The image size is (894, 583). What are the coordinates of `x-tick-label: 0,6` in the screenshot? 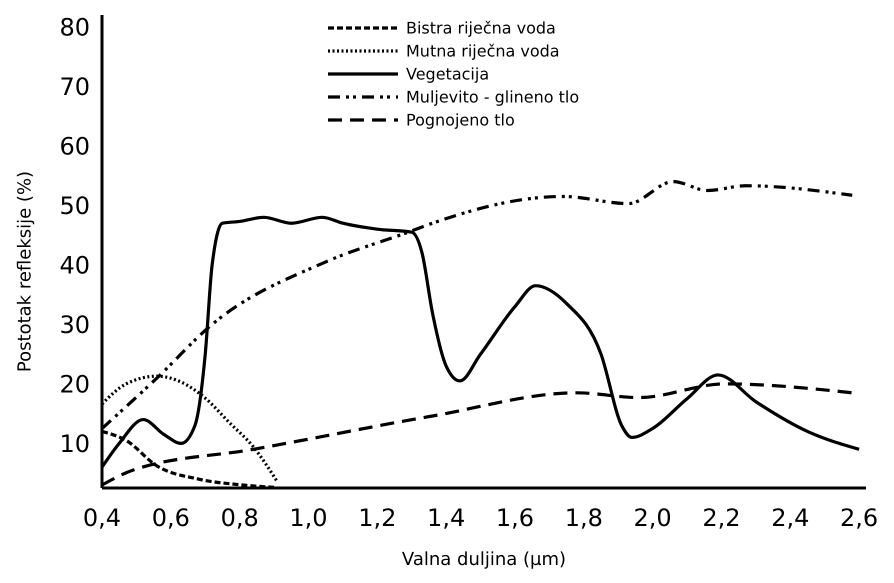 It's located at (171, 518).